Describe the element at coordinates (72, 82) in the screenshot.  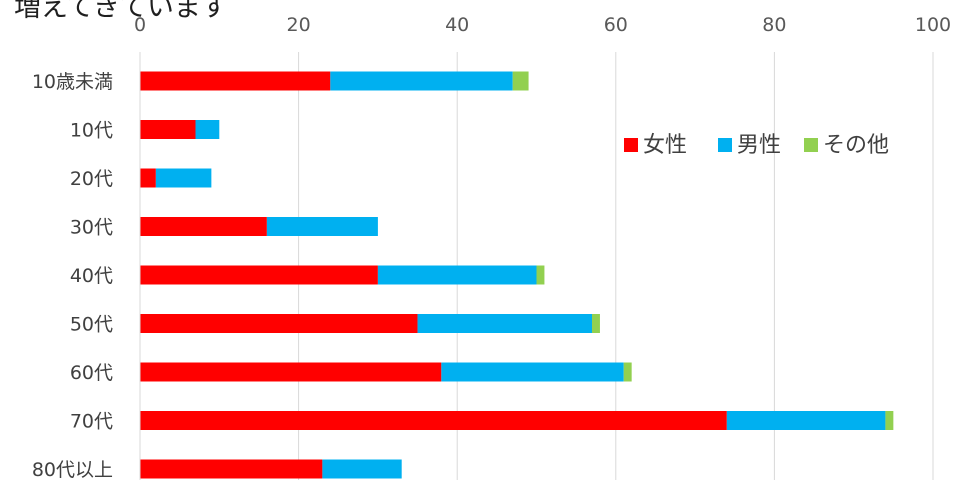
I see `y-tick-label-0: 10歳未満` at that location.